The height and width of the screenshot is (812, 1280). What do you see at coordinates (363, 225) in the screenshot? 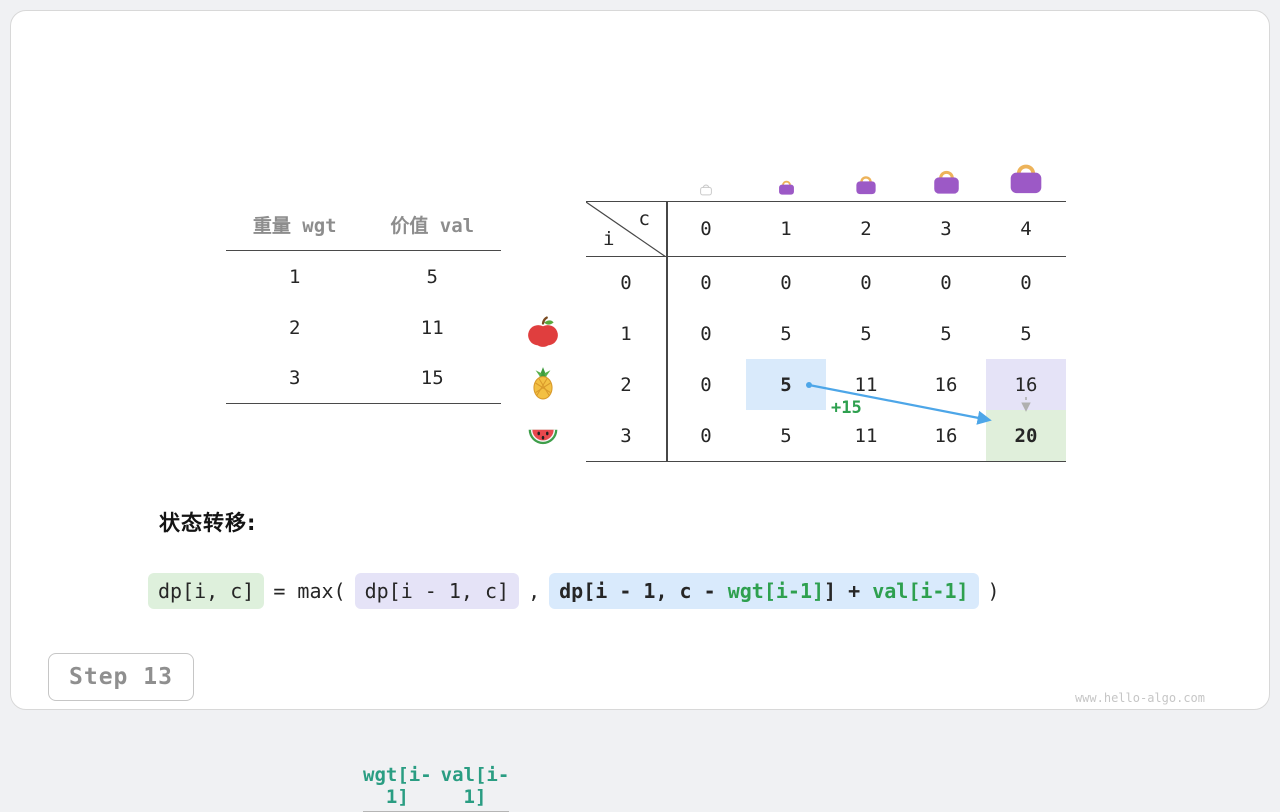
I see `items-table-header: 重量 wgt 价值 val` at bounding box center [363, 225].